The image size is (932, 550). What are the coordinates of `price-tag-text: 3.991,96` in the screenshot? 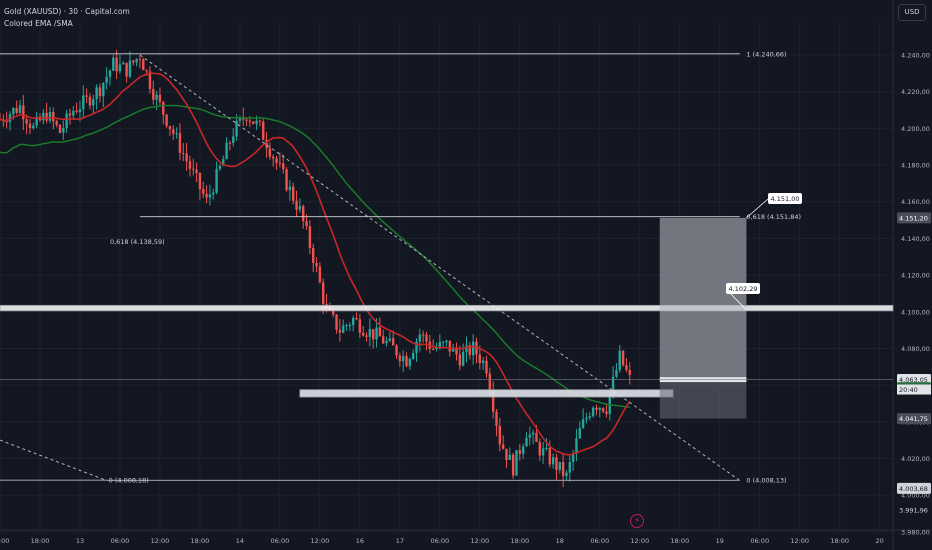 It's located at (913, 510).